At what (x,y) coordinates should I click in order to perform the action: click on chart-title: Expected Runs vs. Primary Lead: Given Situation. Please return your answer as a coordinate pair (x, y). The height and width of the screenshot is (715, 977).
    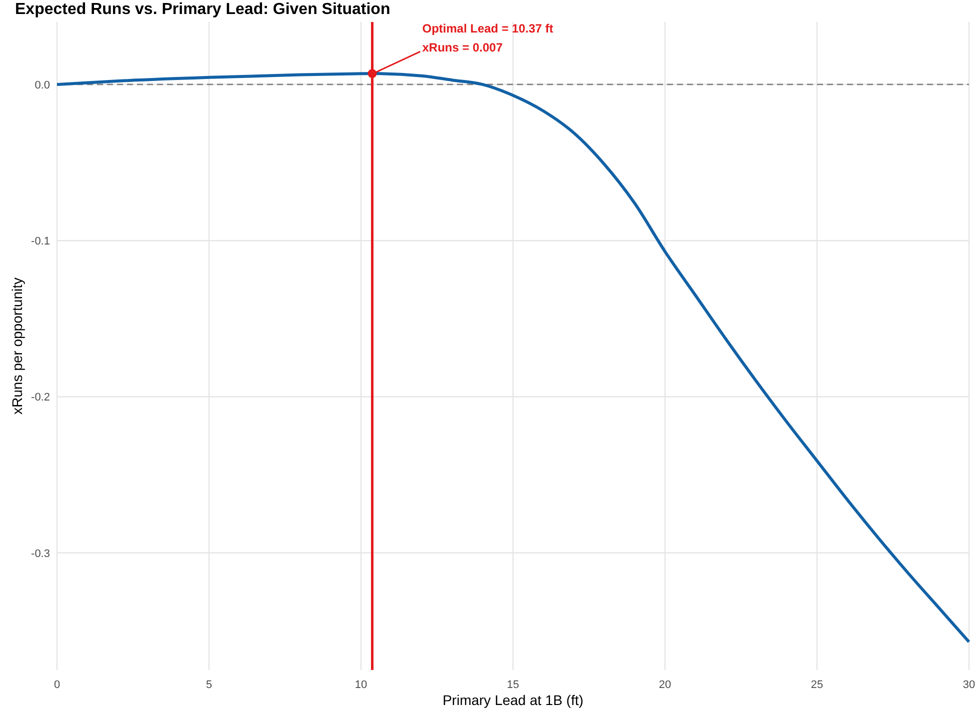
    Looking at the image, I should click on (202, 9).